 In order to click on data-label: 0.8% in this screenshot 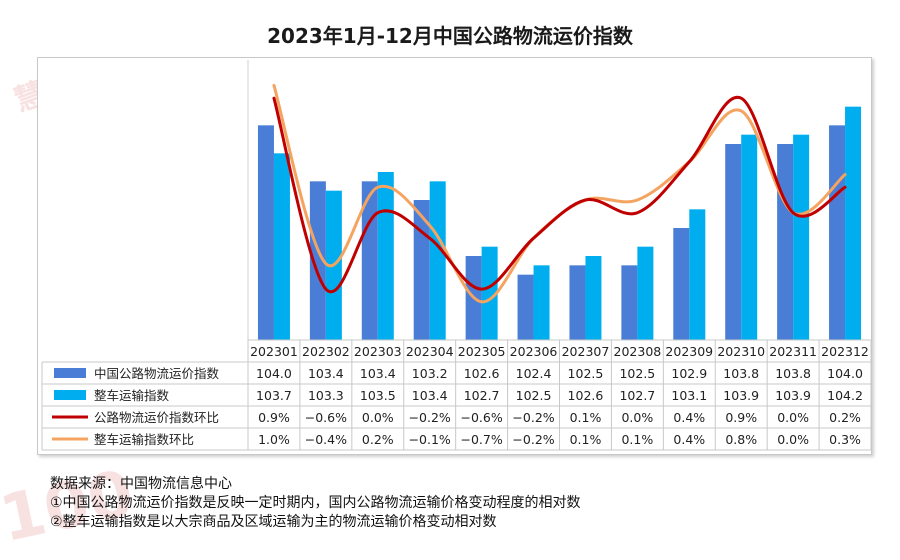, I will do `click(741, 439)`.